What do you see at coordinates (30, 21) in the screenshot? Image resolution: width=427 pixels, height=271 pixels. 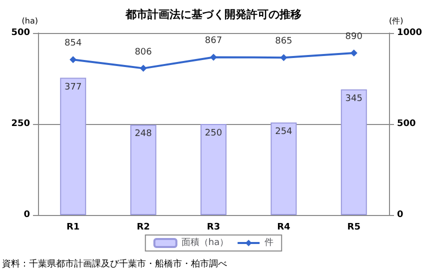 I see `y-axis-title: (ha)` at bounding box center [30, 21].